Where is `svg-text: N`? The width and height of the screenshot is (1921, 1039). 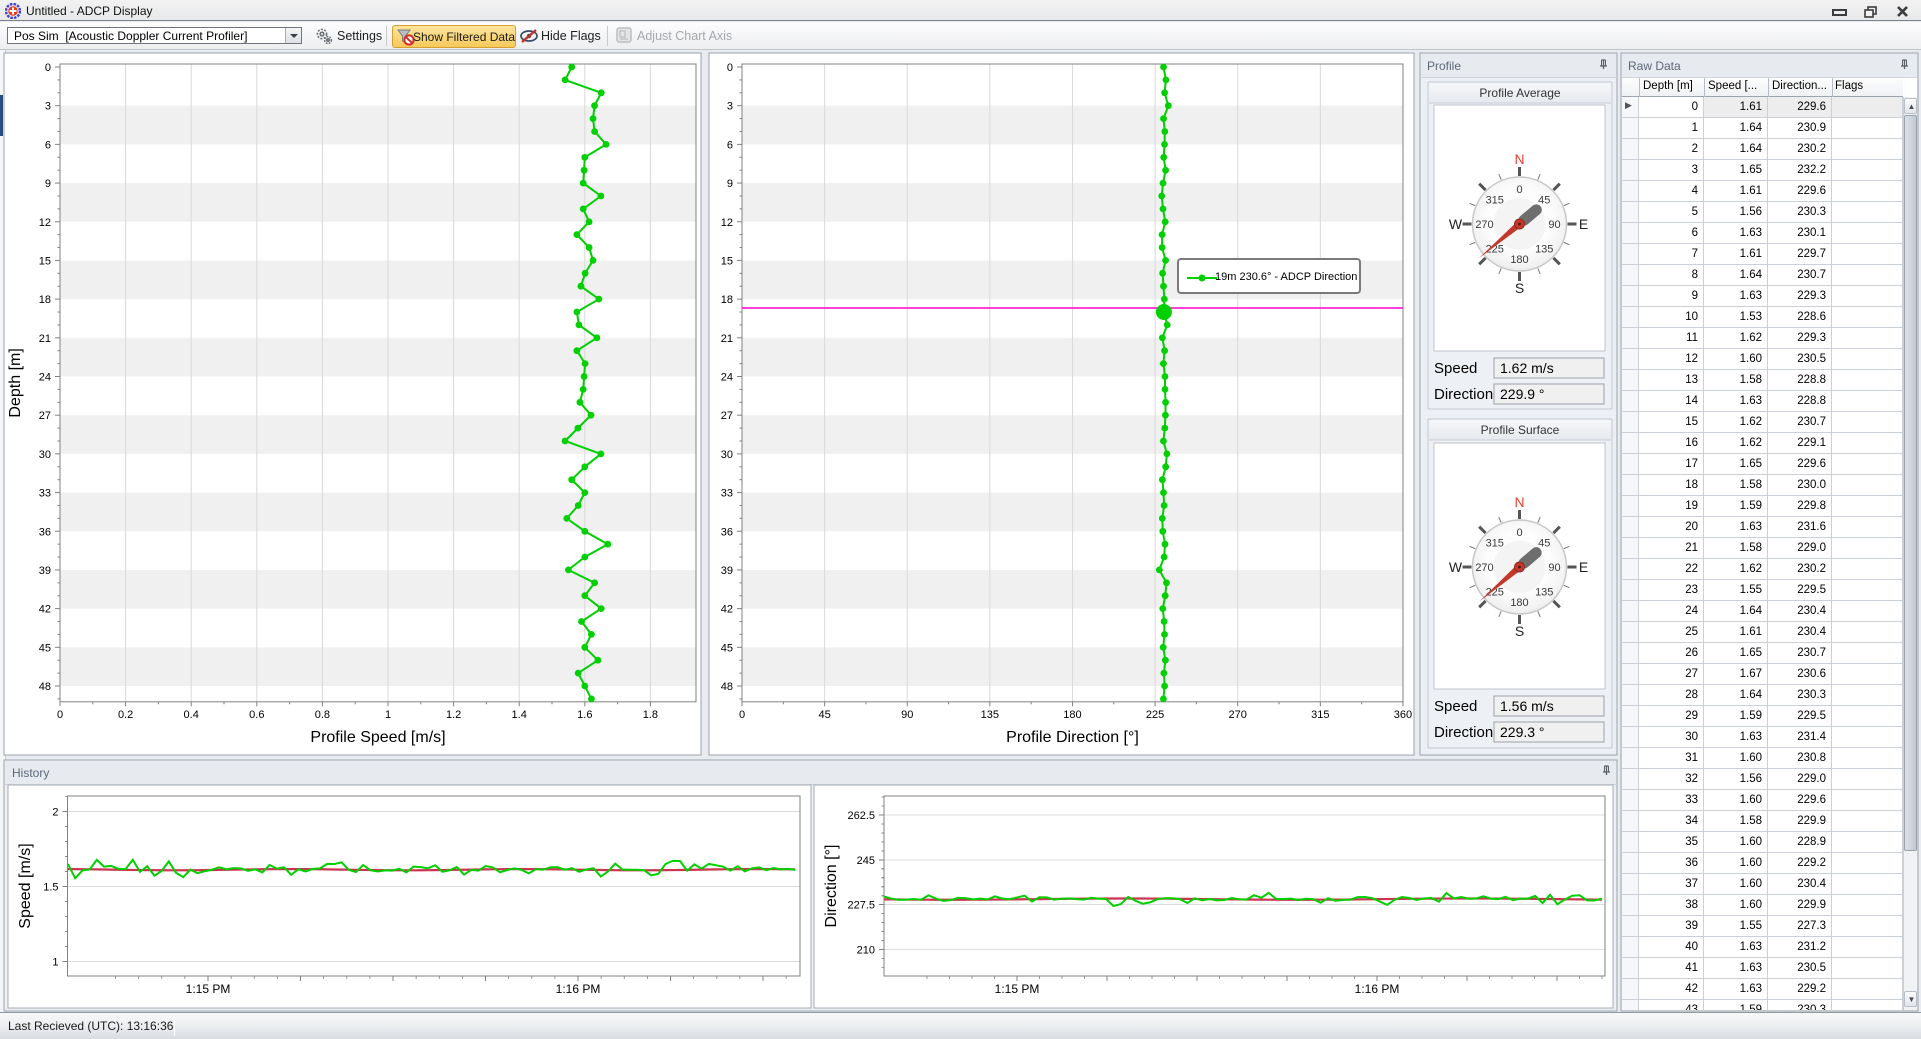 svg-text: N is located at coordinates (1519, 502).